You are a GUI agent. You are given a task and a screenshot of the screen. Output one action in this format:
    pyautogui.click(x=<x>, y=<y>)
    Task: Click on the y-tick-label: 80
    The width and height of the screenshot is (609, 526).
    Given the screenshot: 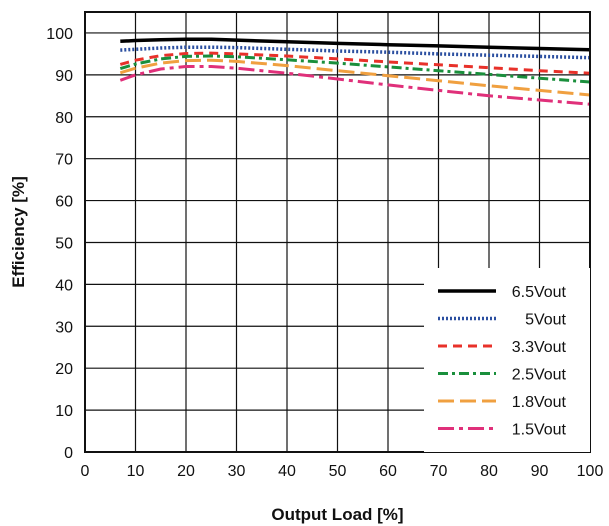 What is the action you would take?
    pyautogui.click(x=64, y=118)
    